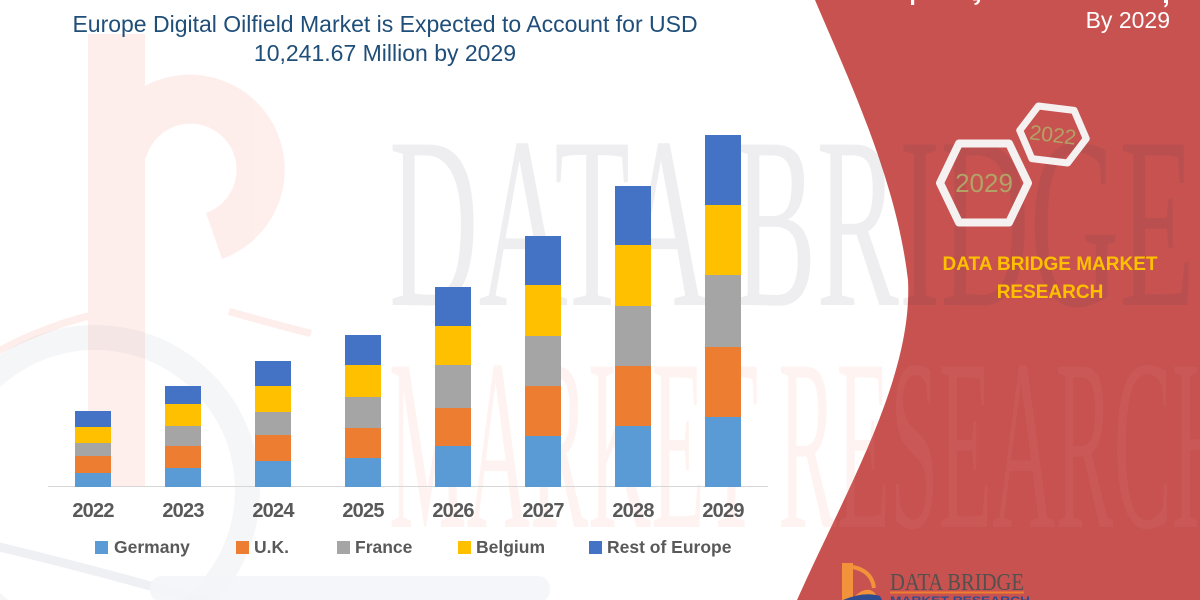 The width and height of the screenshot is (1200, 600). What do you see at coordinates (960, 597) in the screenshot?
I see `svg-text: MARKET RESEARCH` at bounding box center [960, 597].